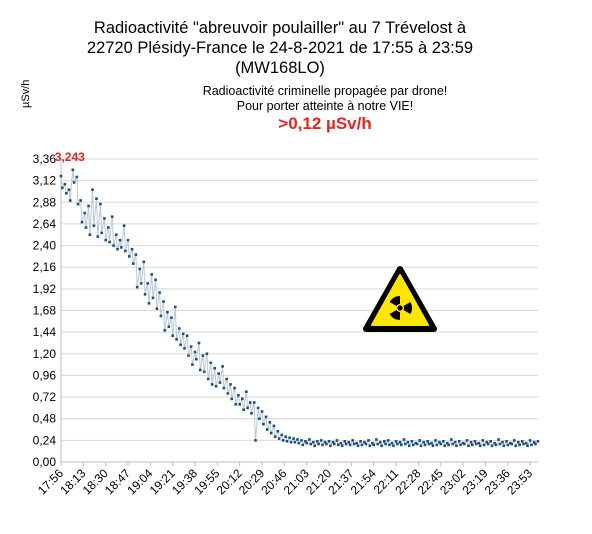 This screenshot has height=534, width=592. I want to click on y-tick-label: 0,48, so click(45, 419).